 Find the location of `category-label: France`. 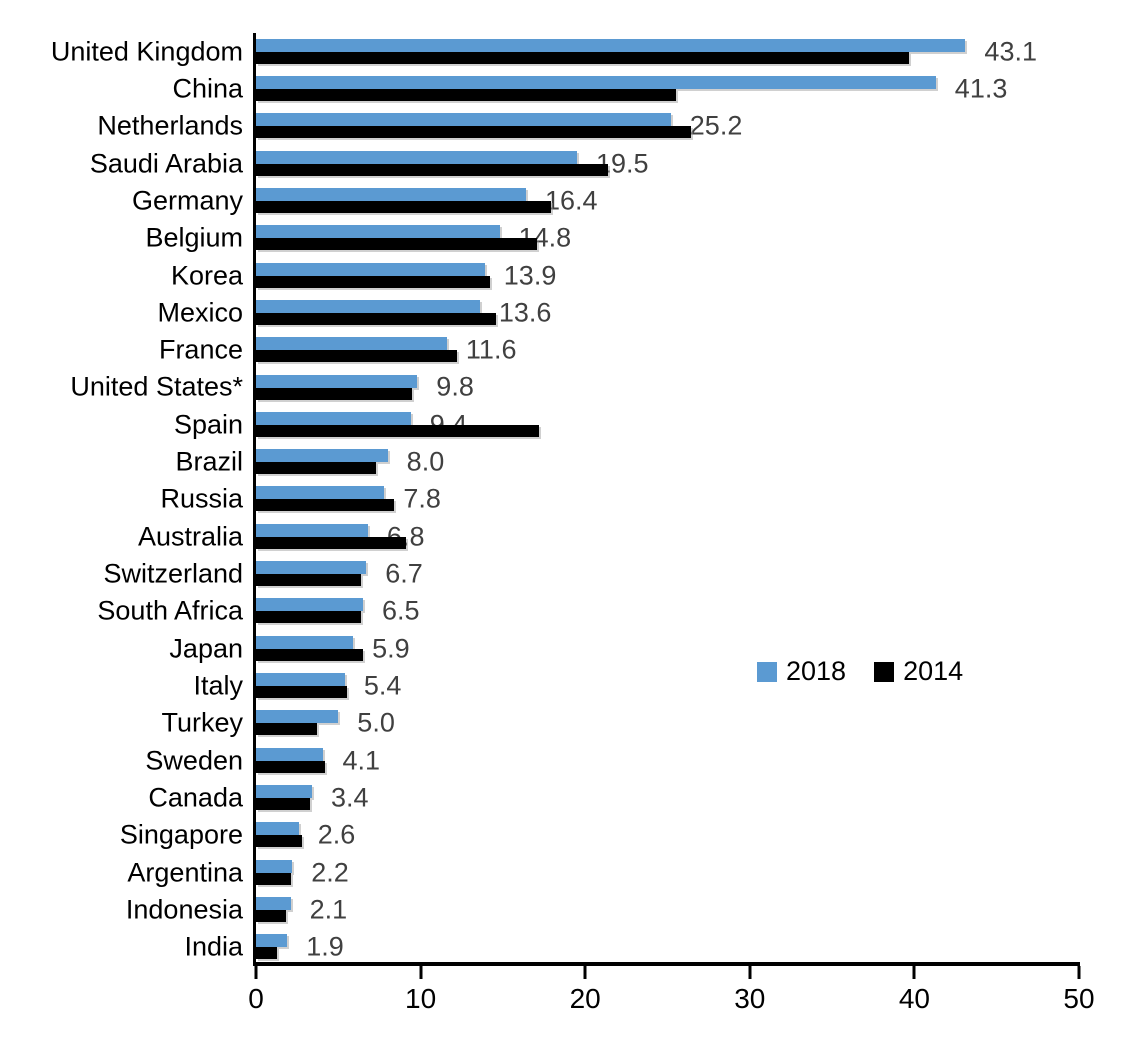

category-label: France is located at coordinates (200, 349).